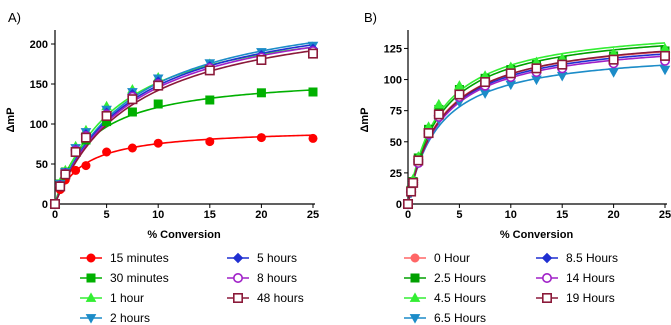 This screenshot has height=325, width=671. What do you see at coordinates (139, 278) in the screenshot?
I see `legend-label: 30 minutes` at bounding box center [139, 278].